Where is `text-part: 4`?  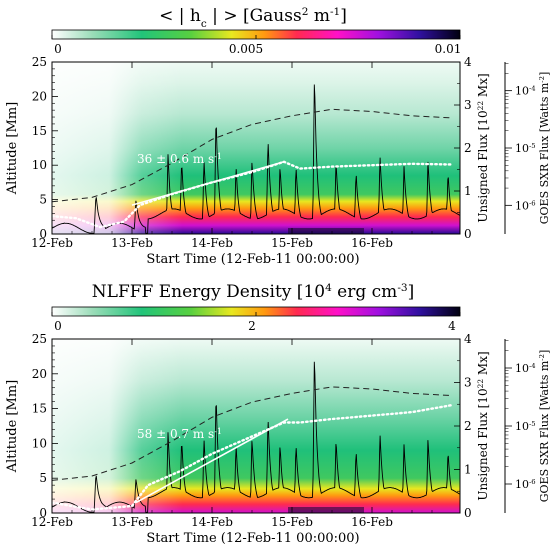
text-part: 4 is located at coordinates (328, 288).